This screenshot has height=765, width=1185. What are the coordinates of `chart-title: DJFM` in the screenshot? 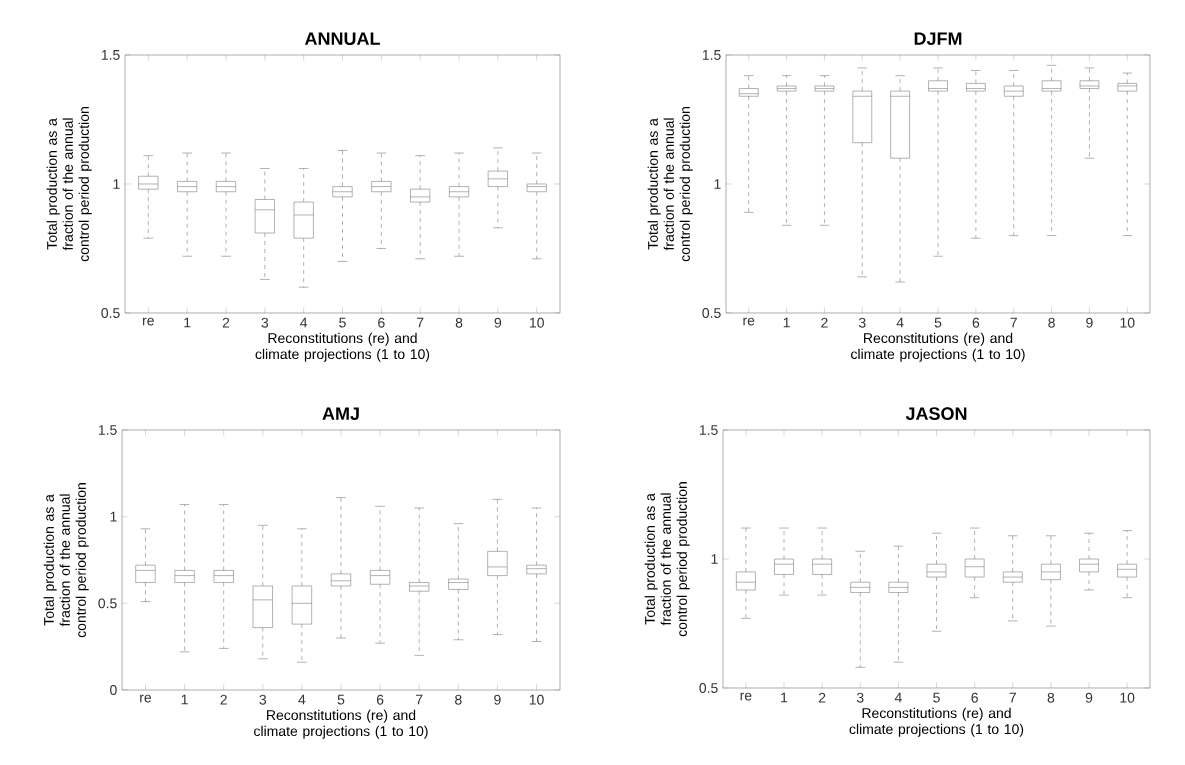 It's located at (938, 38).